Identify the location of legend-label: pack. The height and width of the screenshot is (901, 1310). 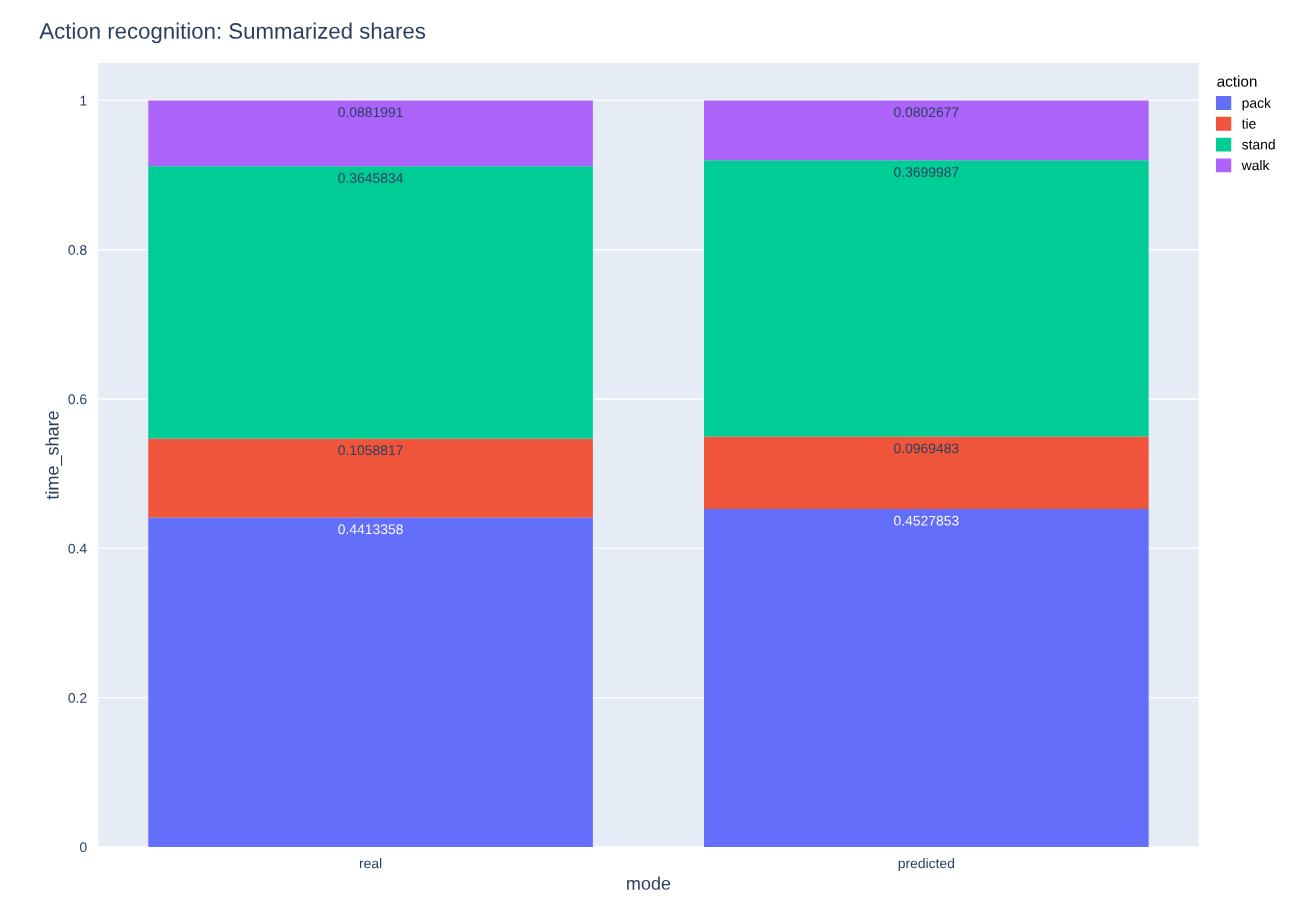
(1257, 104).